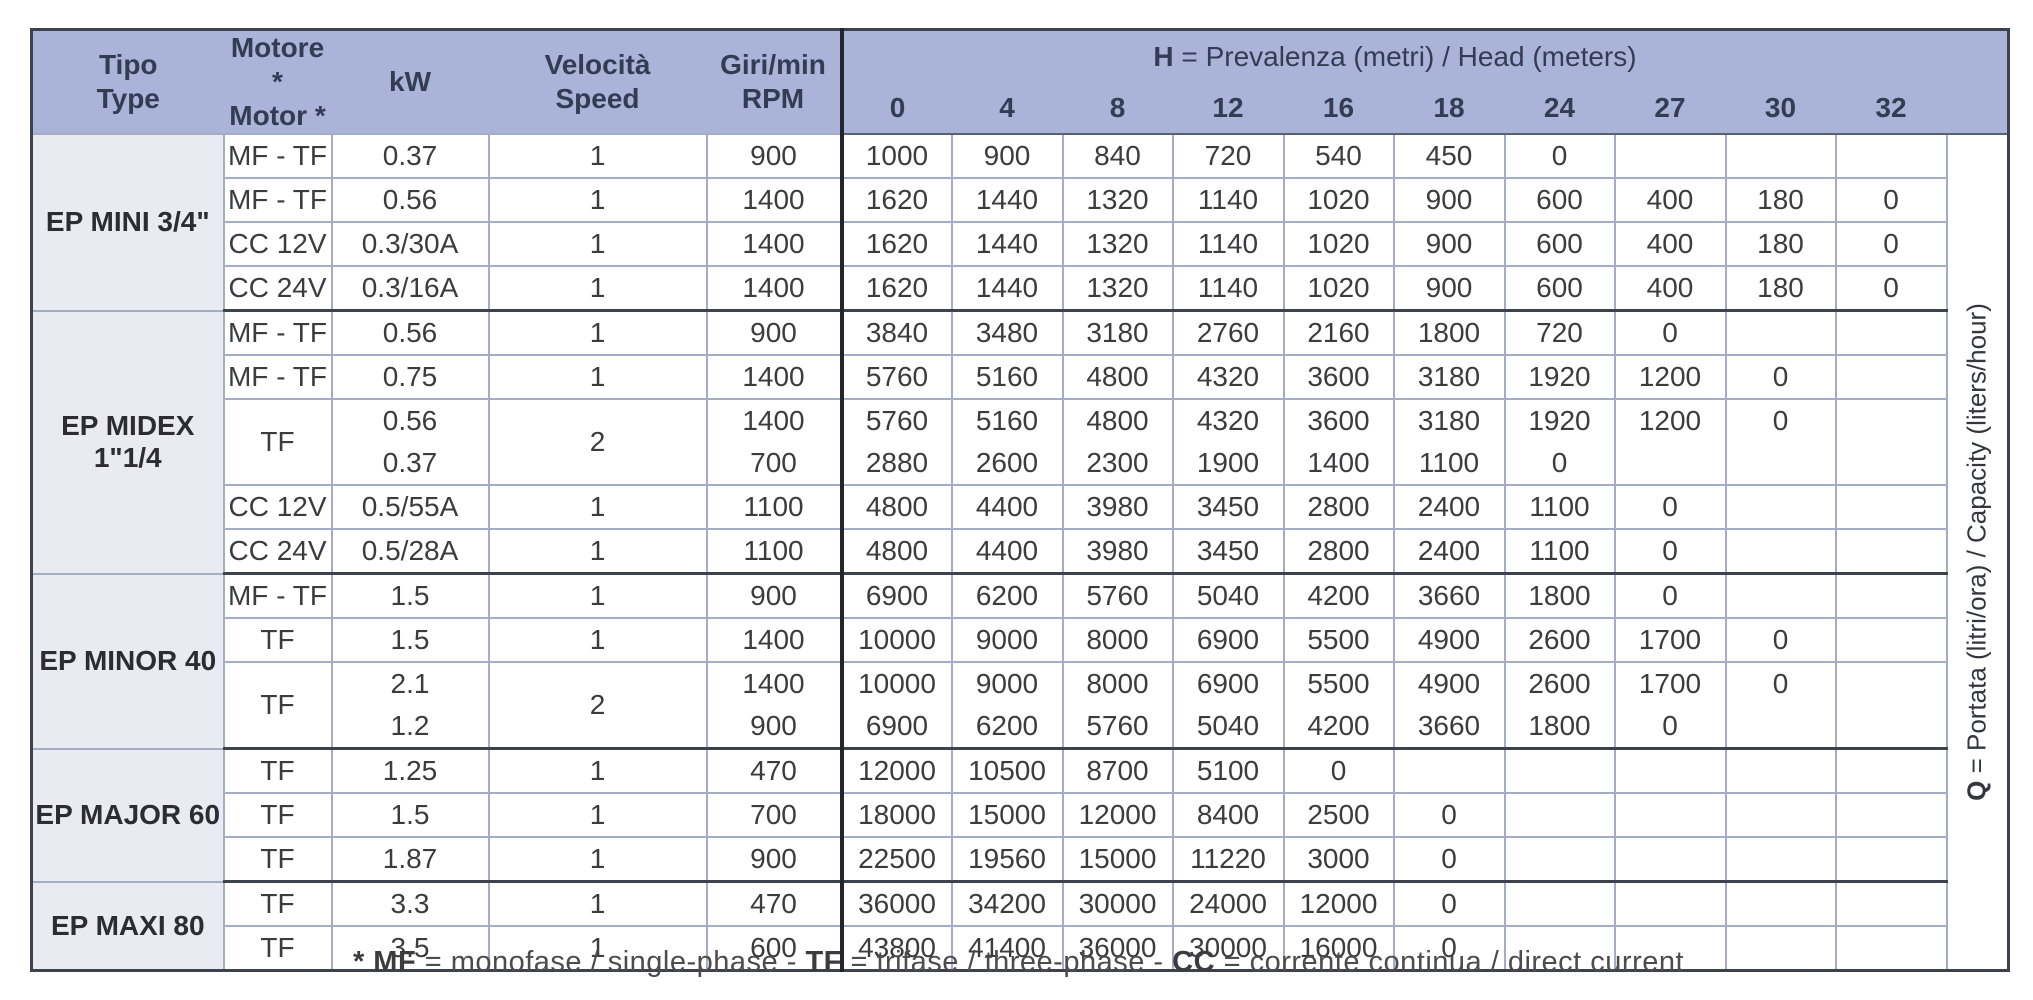 This screenshot has height=1000, width=2033. What do you see at coordinates (896, 815) in the screenshot?
I see `capacity-at-head-0-cell: 18000` at bounding box center [896, 815].